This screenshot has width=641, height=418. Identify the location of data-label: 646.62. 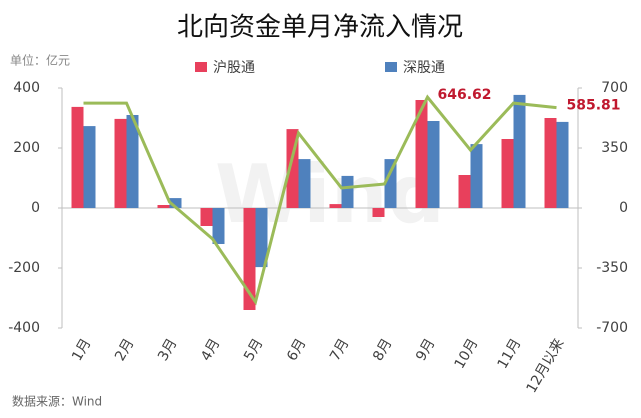
(465, 95).